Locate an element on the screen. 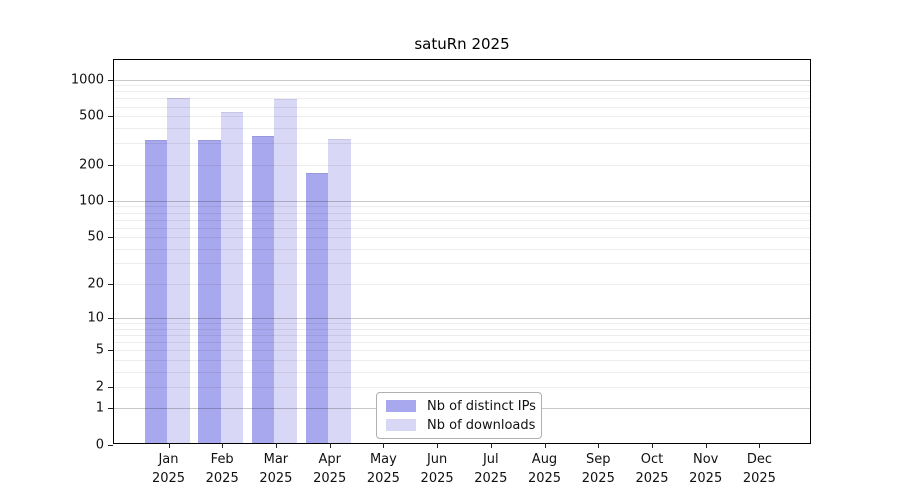  x-tick-label: Jul 2025 is located at coordinates (491, 469).